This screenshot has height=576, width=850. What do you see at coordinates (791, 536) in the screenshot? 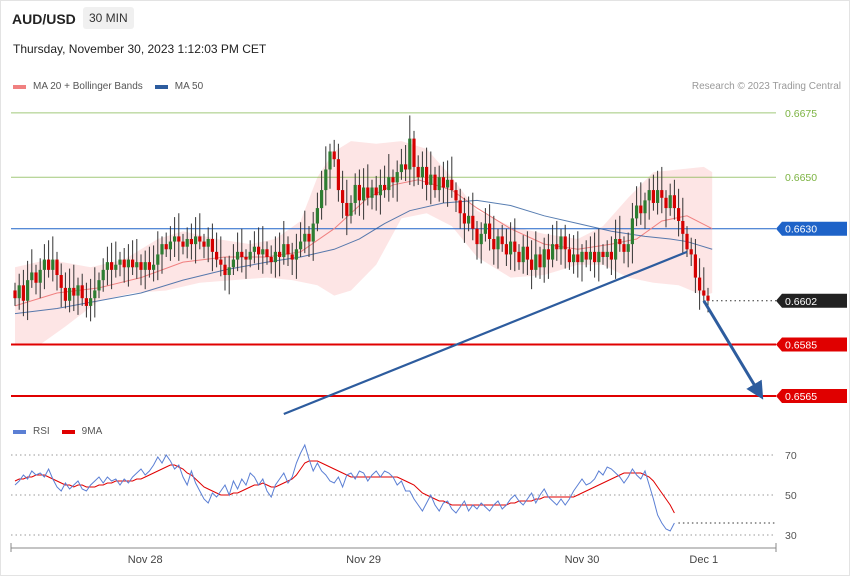
I see `rsi-tick-label: 30` at bounding box center [791, 536].